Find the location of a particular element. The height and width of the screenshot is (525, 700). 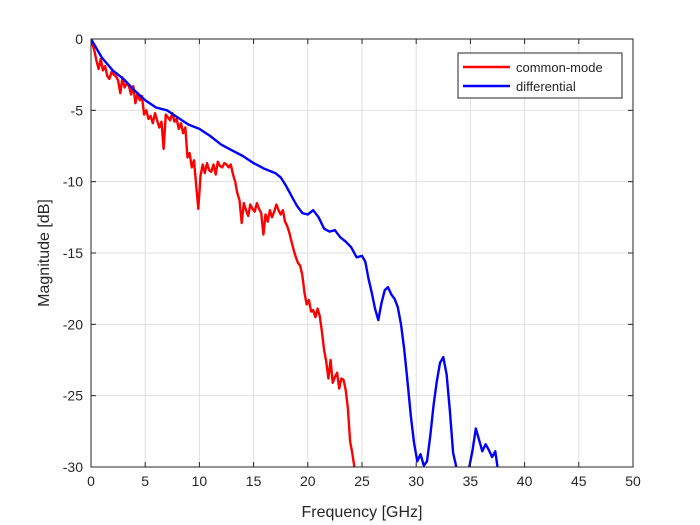

x-tick-label: 30 is located at coordinates (416, 481).